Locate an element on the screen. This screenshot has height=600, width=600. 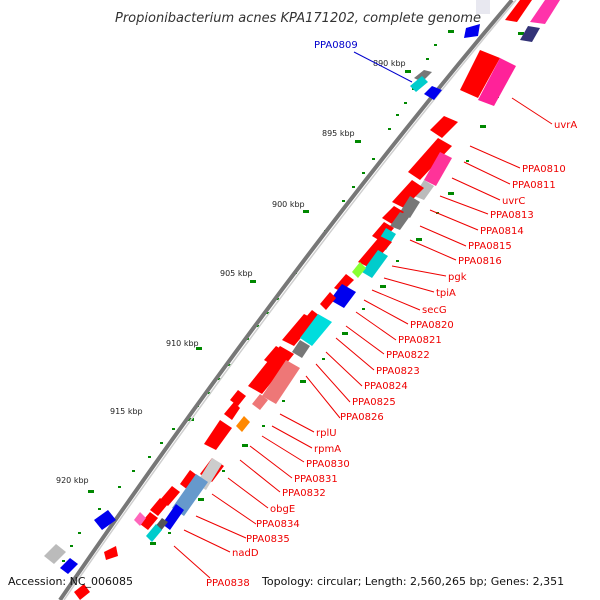
gene-label: PPA0820 is located at coordinates (432, 325).